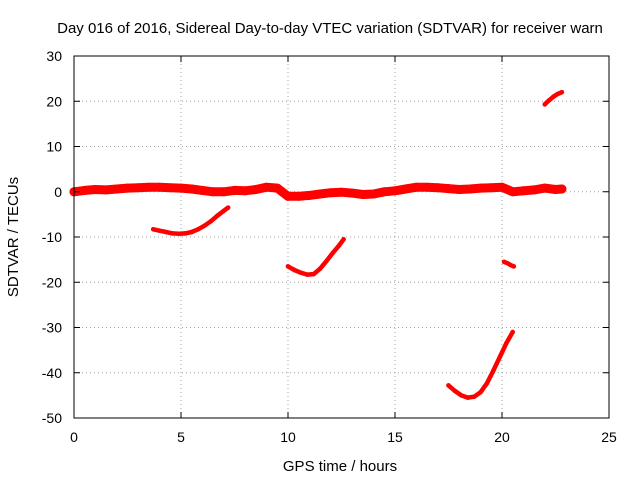 The width and height of the screenshot is (640, 480). Describe the element at coordinates (52, 418) in the screenshot. I see `y-tick-label: -50` at that location.